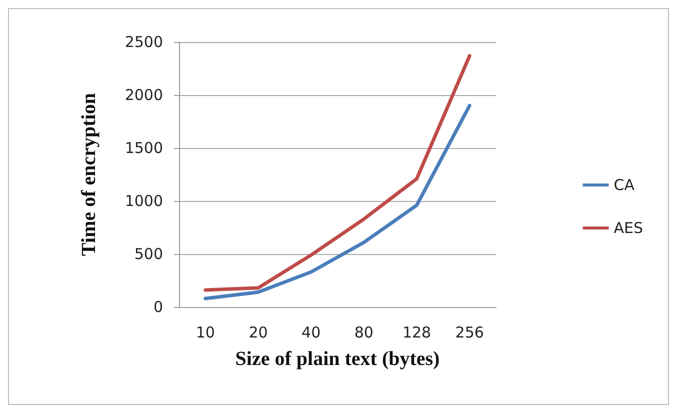 The image size is (677, 413). What do you see at coordinates (337, 359) in the screenshot?
I see `x-axis-title: Size of plain text (bytes)` at bounding box center [337, 359].